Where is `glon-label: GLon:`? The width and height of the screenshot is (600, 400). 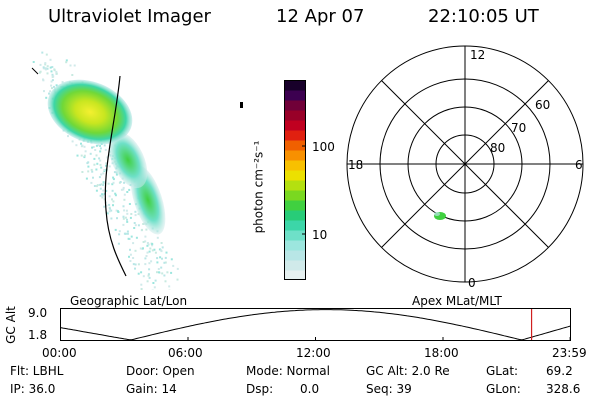
glon-label: GLon: is located at coordinates (503, 389).